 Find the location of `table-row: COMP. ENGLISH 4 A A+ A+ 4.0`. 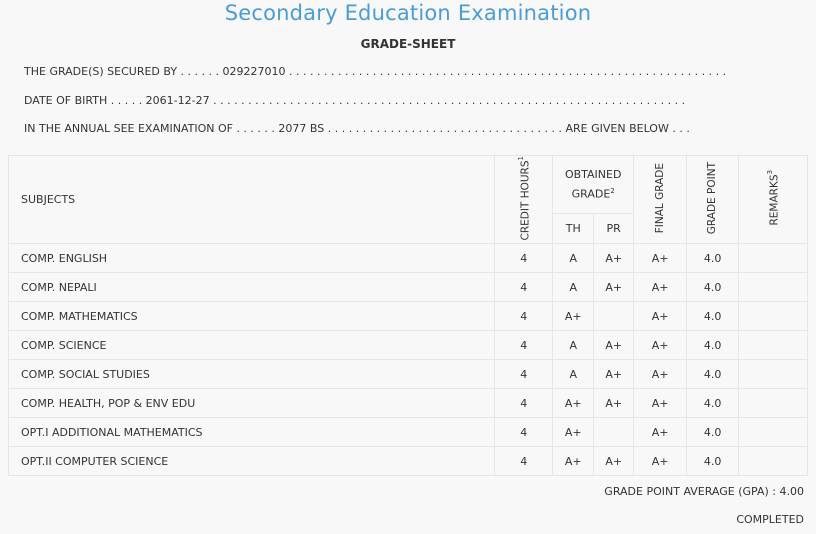

table-row: COMP. ENGLISH 4 A A+ A+ 4.0 is located at coordinates (407, 258).